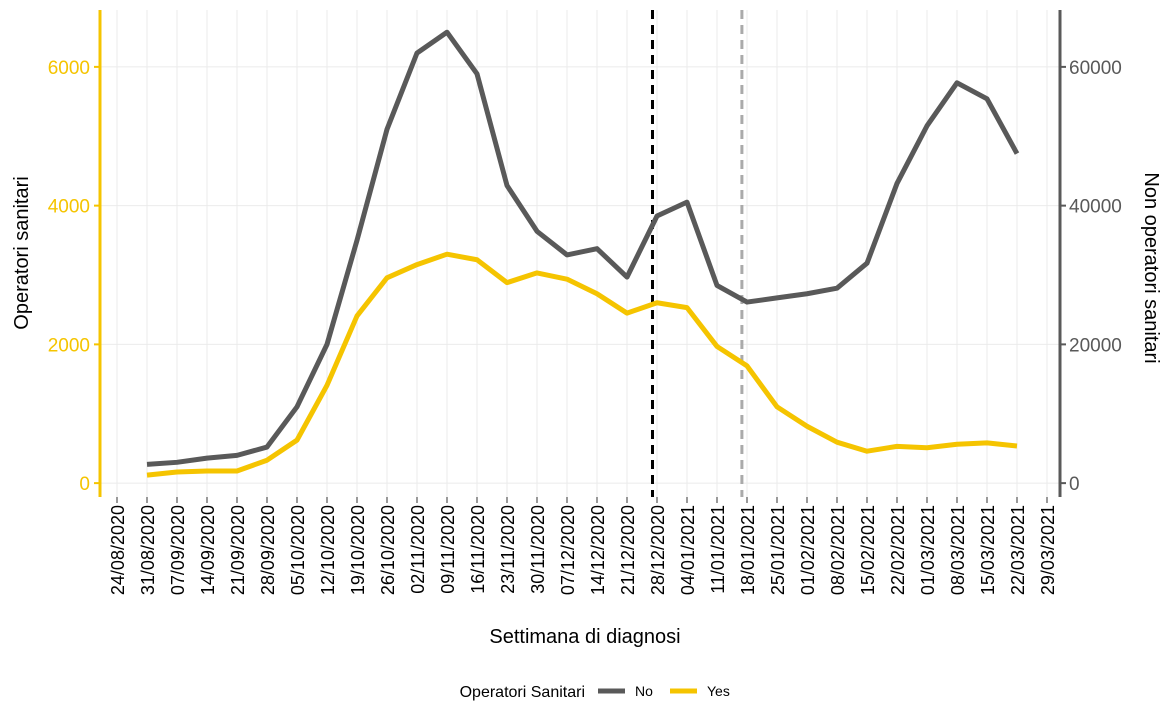 The height and width of the screenshot is (711, 1167). I want to click on y2-axis-title: Non operatori sanitari, so click(1151, 267).